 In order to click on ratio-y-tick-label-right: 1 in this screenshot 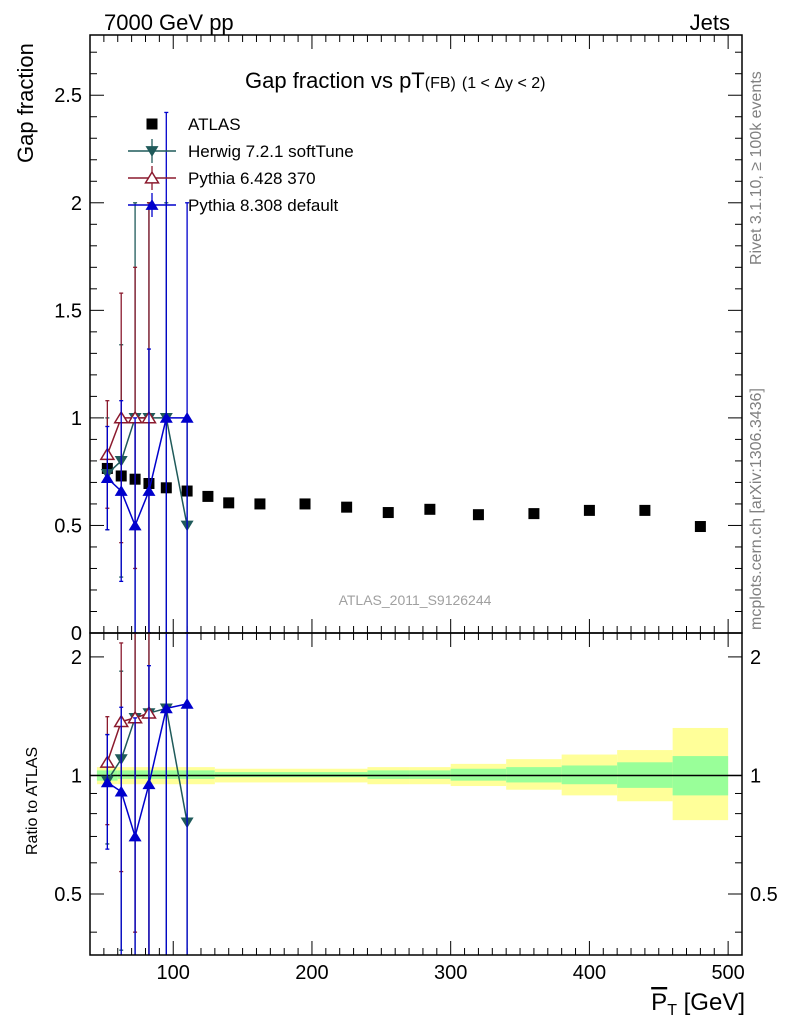, I will do `click(755, 776)`.